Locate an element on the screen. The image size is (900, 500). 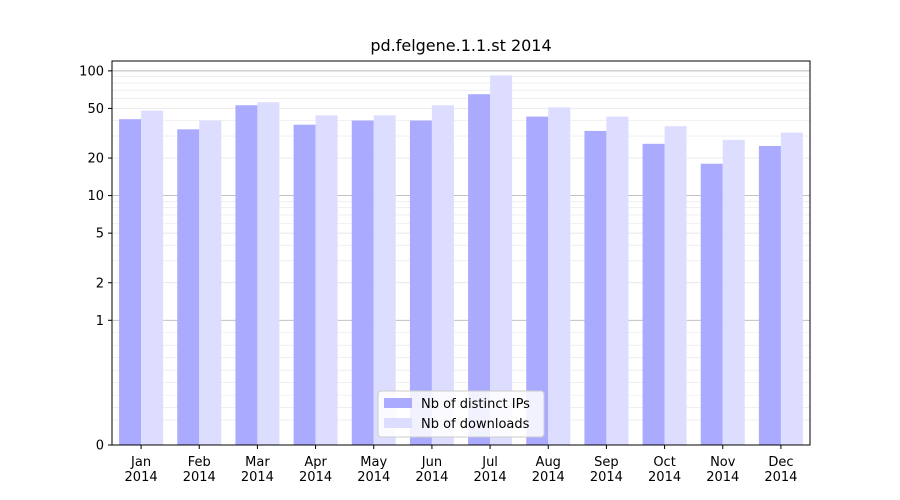
x-tick-label: Dec 2014 is located at coordinates (780, 470).